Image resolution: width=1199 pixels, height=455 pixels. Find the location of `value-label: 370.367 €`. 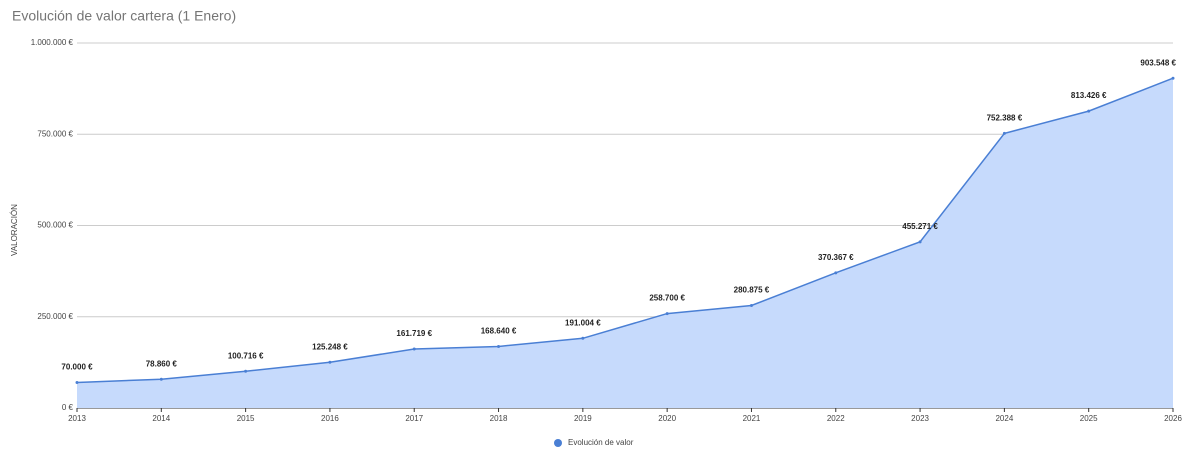

value-label: 370.367 € is located at coordinates (836, 257).